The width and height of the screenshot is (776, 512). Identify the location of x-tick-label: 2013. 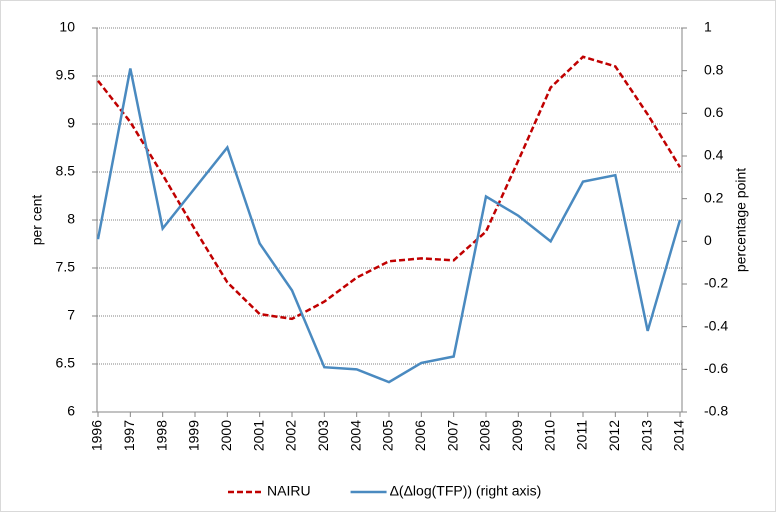
(646, 435).